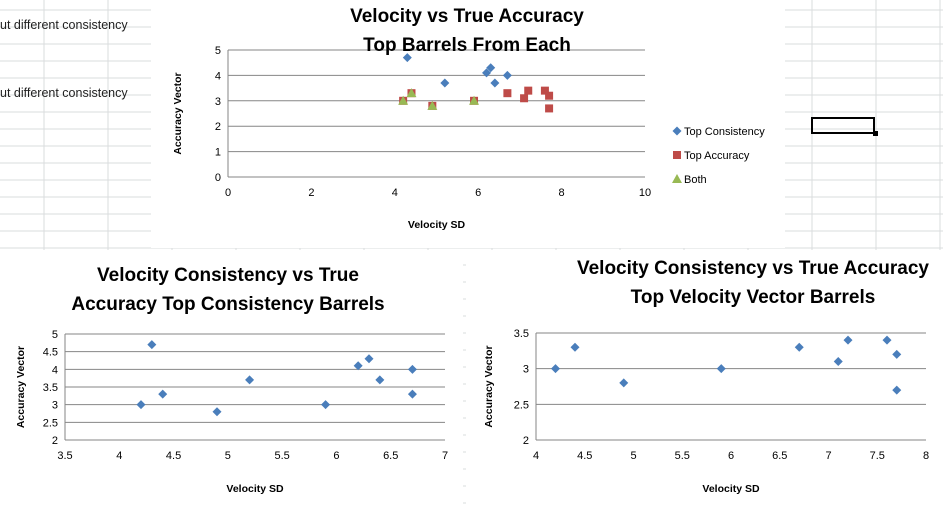  I want to click on x-tick-label: 6.5, so click(390, 456).